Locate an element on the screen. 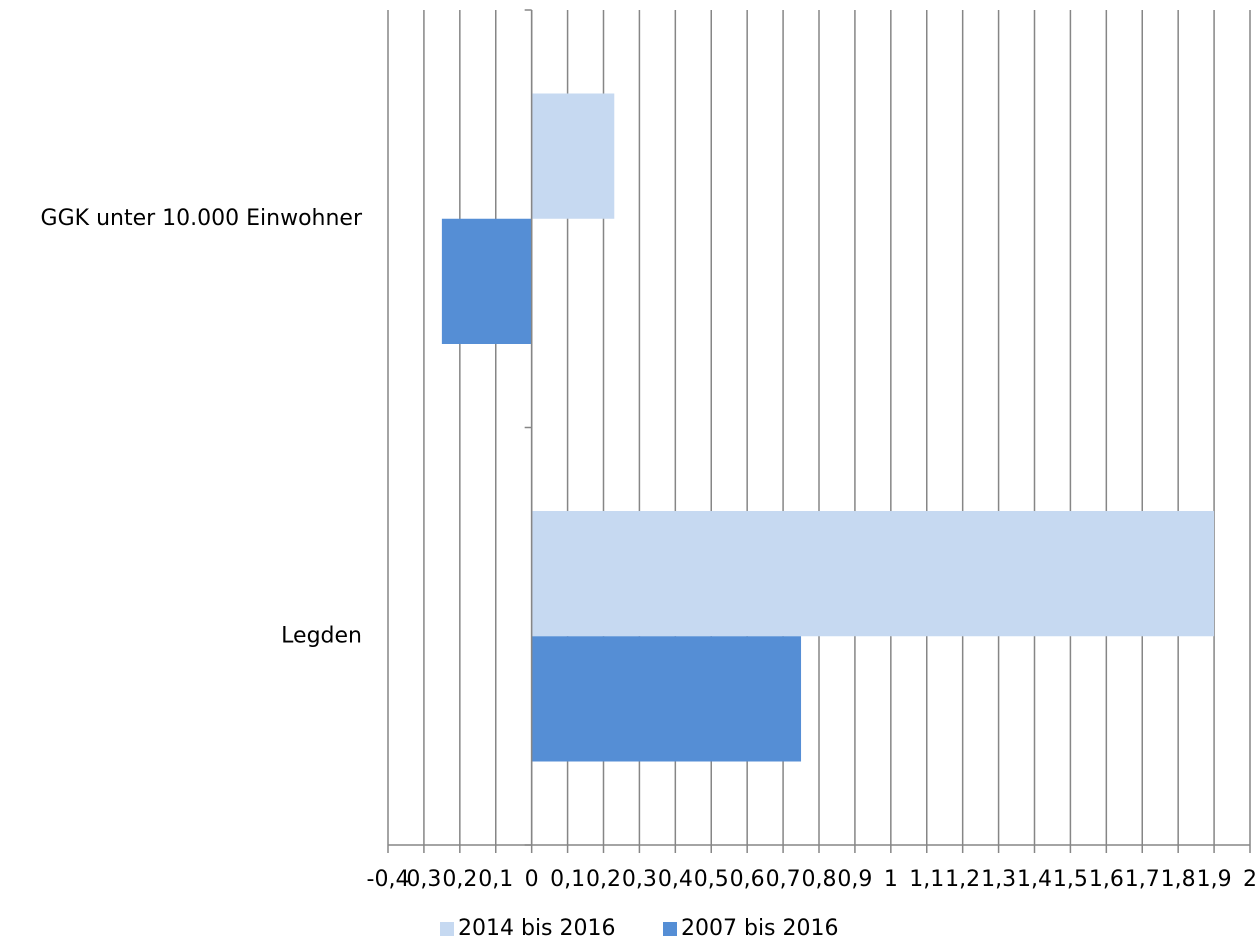 The image size is (1259, 944). x-tick-label-19: 1,5 is located at coordinates (1070, 879).